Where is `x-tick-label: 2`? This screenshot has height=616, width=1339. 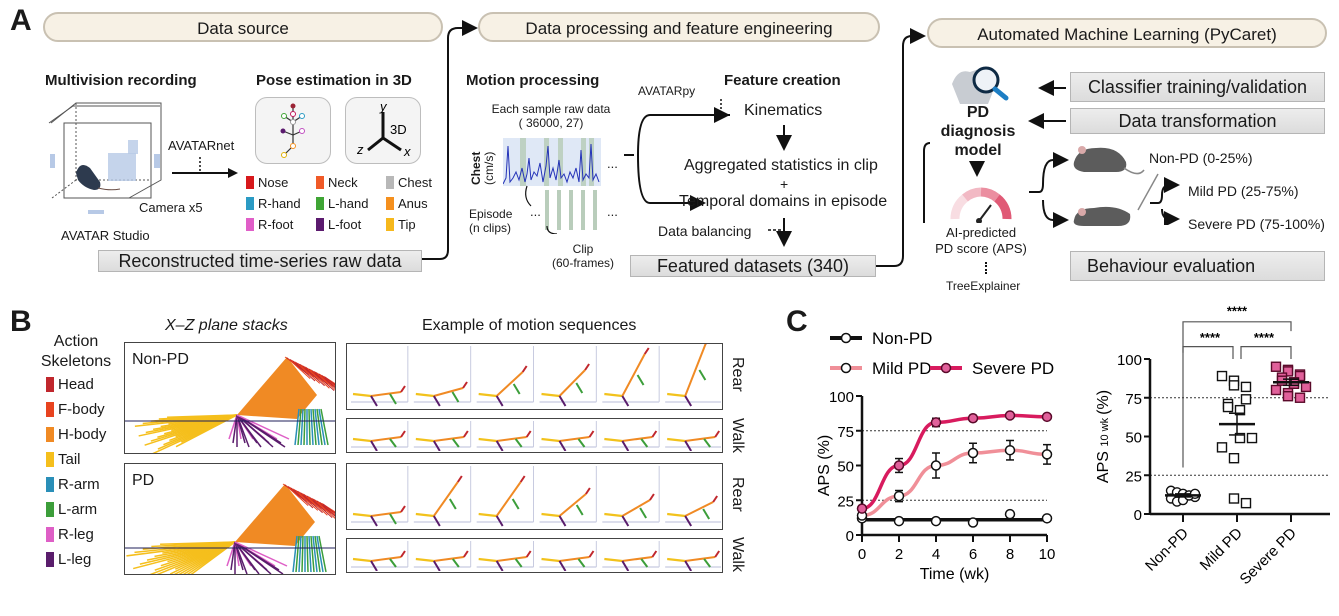 x-tick-label: 2 is located at coordinates (899, 554).